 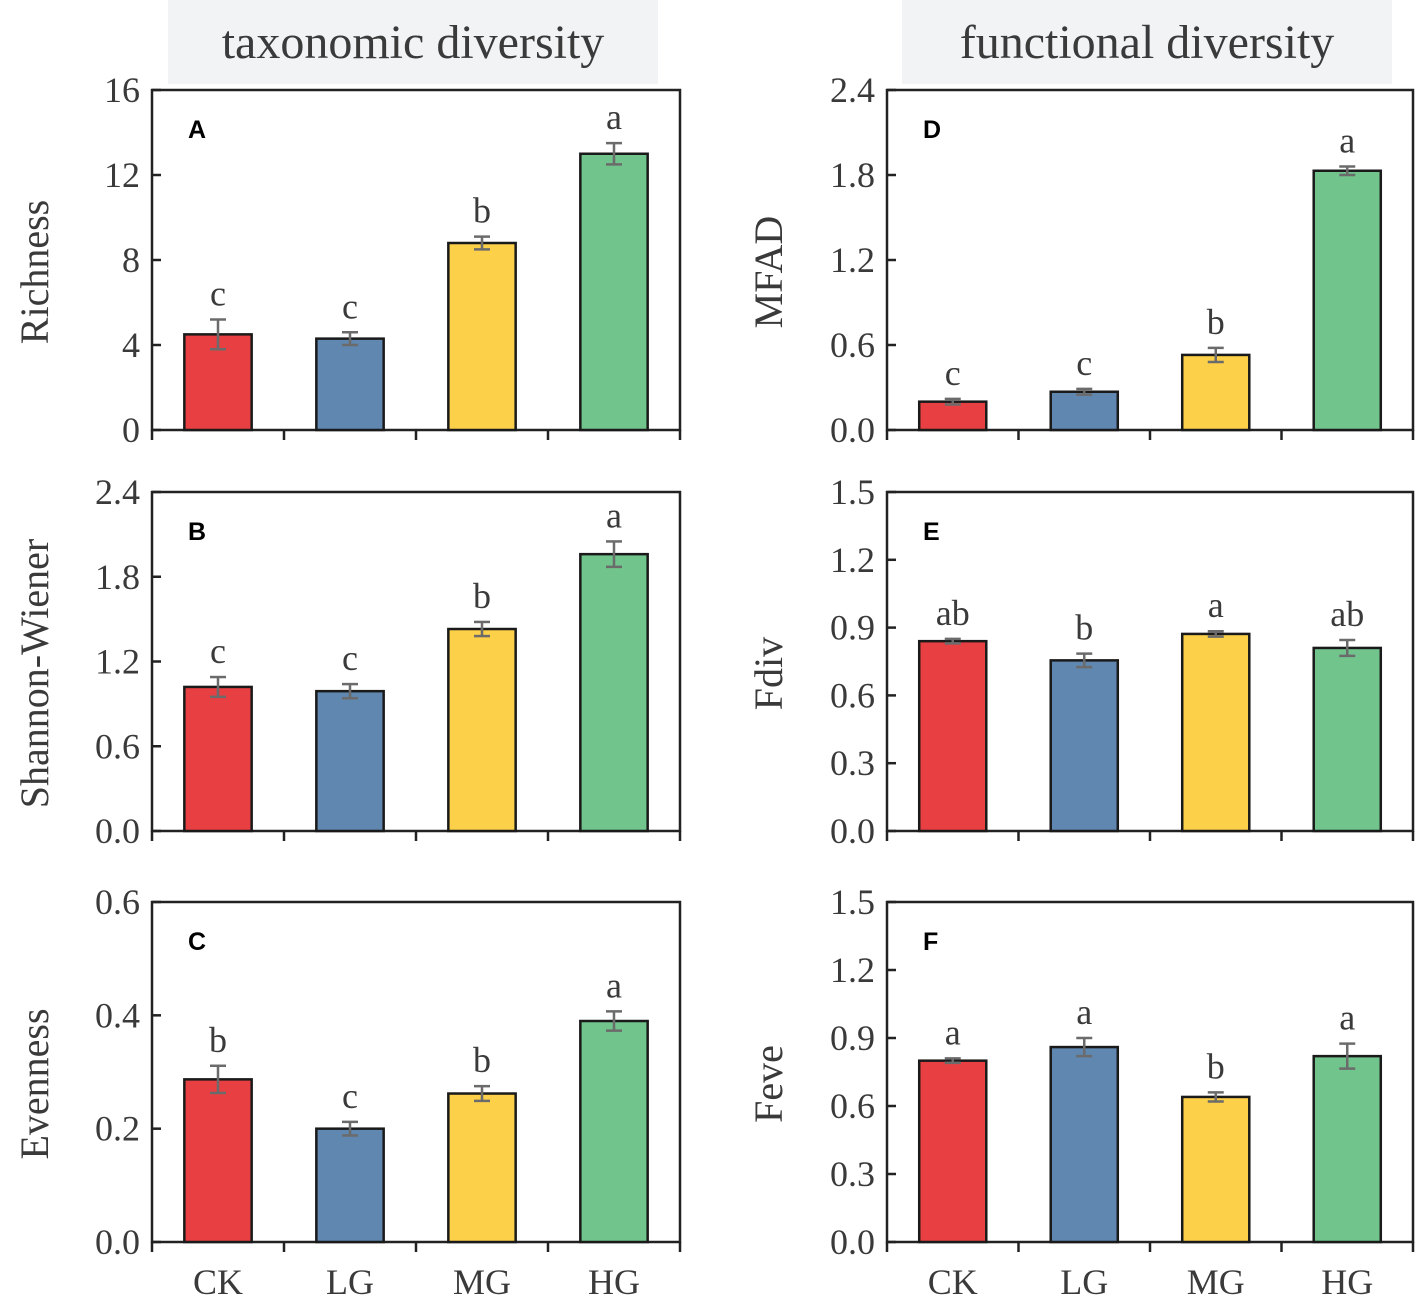 What do you see at coordinates (1347, 141) in the screenshot?
I see `panel-d-sig-hg: a` at bounding box center [1347, 141].